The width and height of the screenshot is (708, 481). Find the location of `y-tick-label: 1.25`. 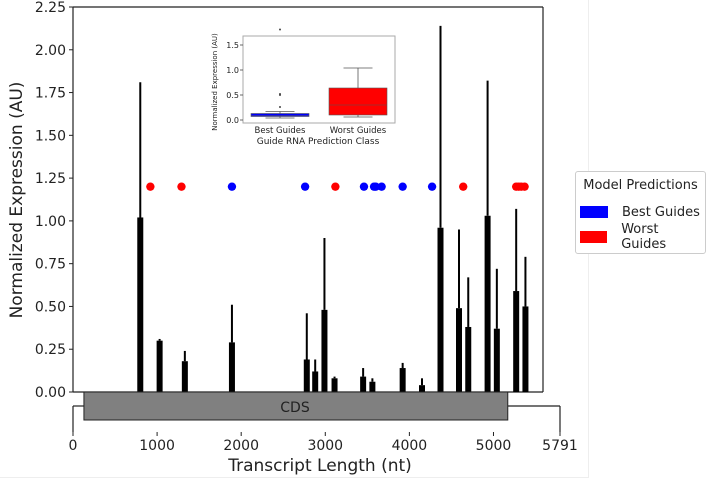

y-tick-label: 1.25 is located at coordinates (50, 179).